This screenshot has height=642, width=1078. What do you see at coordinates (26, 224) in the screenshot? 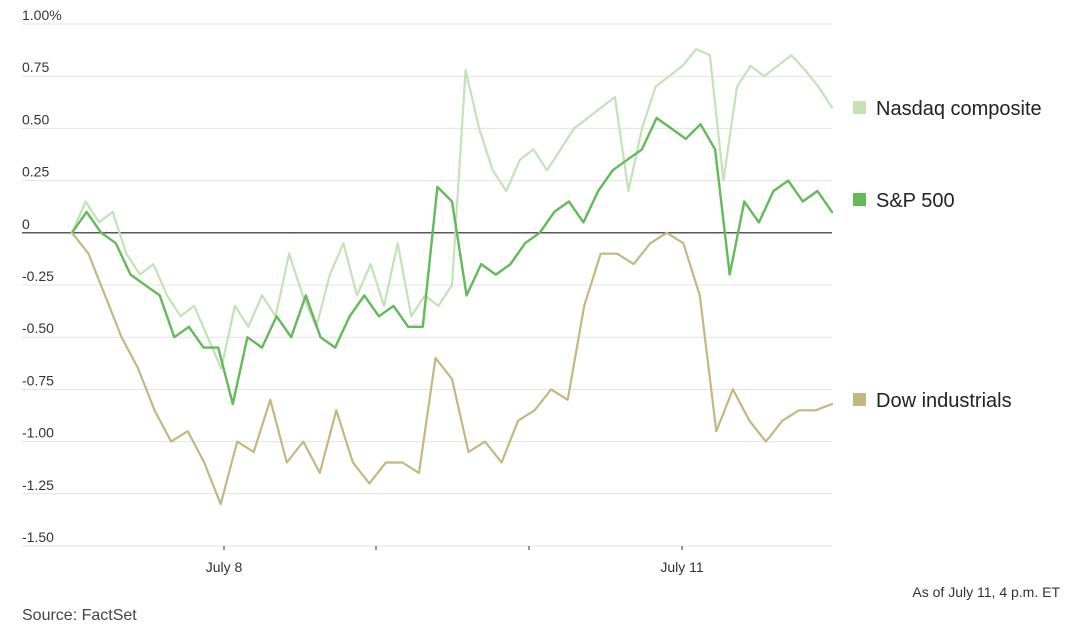
I see `y-tick-label: 0` at bounding box center [26, 224].